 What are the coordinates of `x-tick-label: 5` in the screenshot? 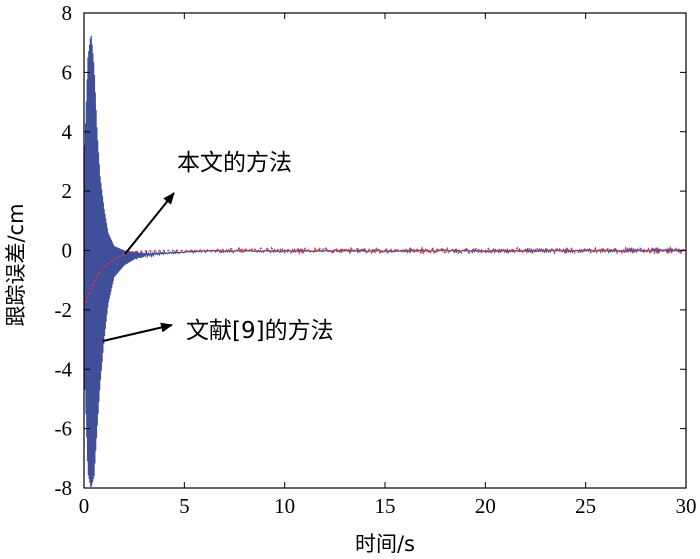 It's located at (184, 506).